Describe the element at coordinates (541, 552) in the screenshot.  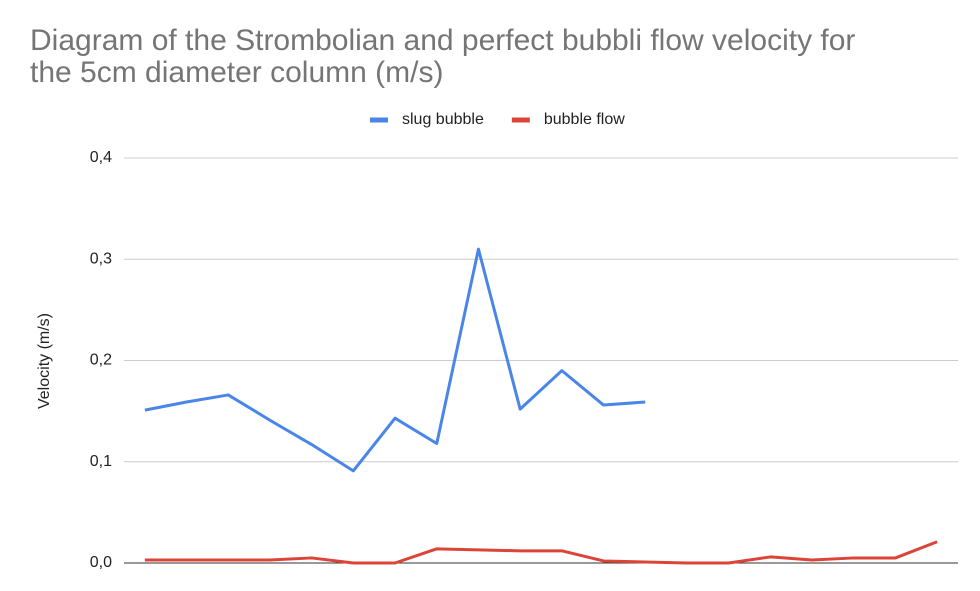
I see `series-line` at that location.